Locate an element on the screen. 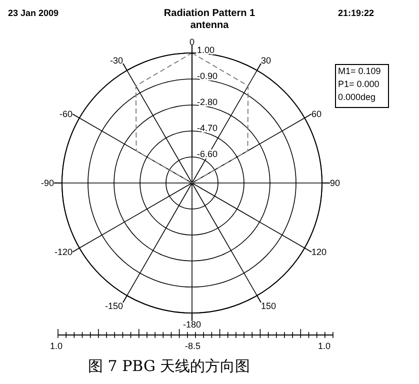 This screenshot has width=419, height=384. chart-title: Radiation Pattern 1 is located at coordinates (210, 13).